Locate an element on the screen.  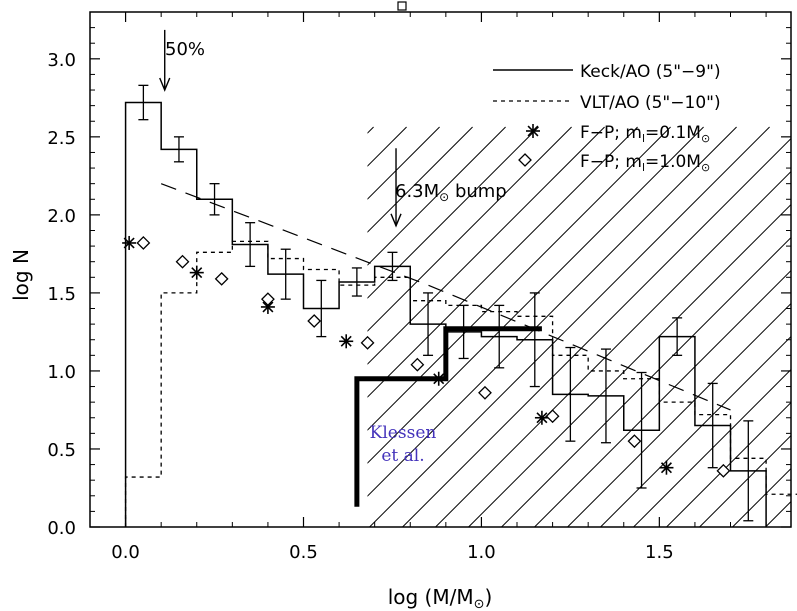
y-tick-label: 0.5 is located at coordinates (61, 450).